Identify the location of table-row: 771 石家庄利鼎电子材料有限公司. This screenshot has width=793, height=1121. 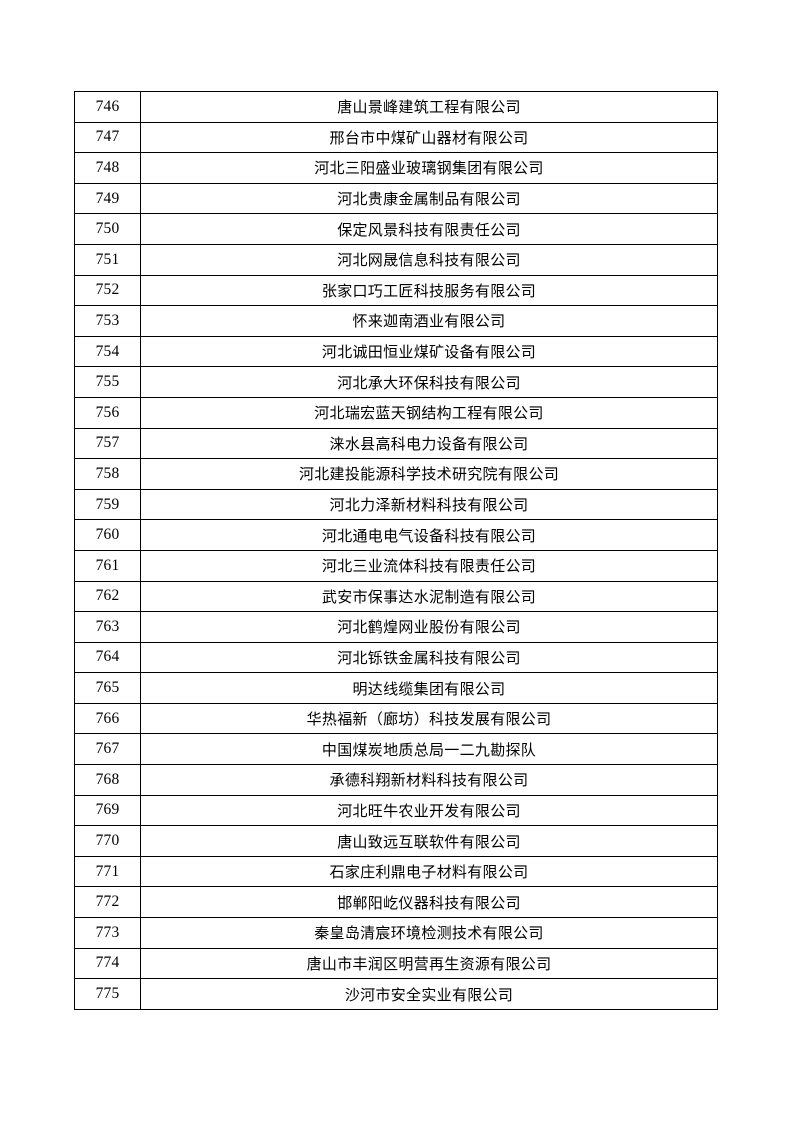
(396, 871).